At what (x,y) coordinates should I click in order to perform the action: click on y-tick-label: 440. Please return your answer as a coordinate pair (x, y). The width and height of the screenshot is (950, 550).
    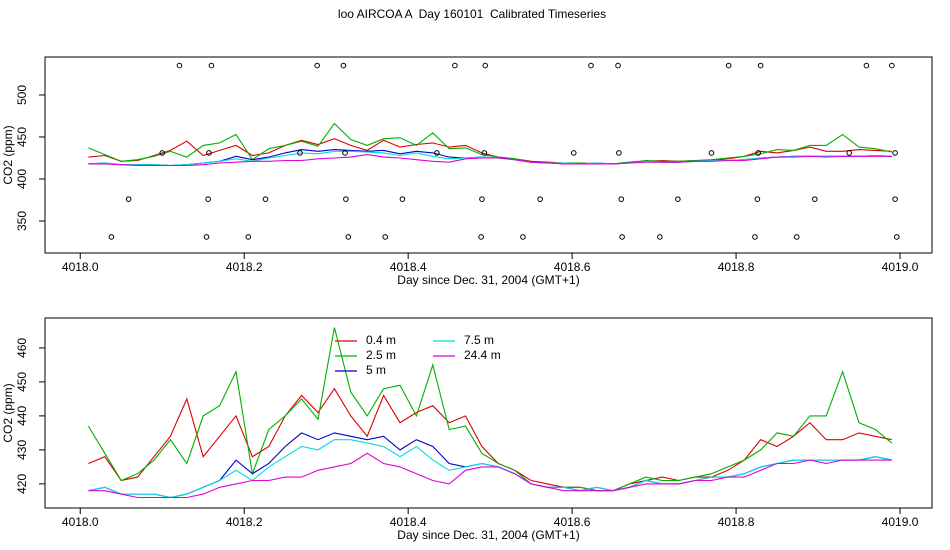
    Looking at the image, I should click on (22, 416).